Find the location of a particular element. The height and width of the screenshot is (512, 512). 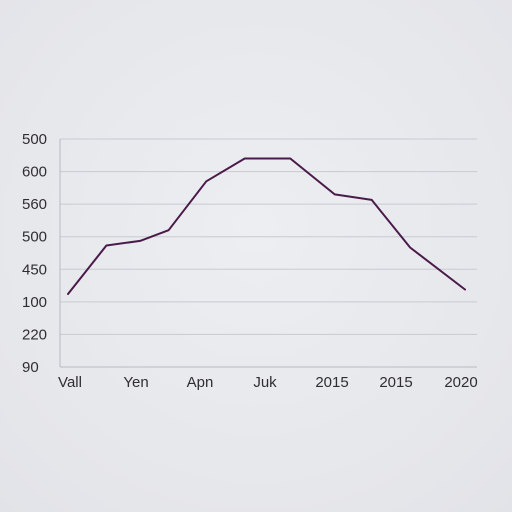

x-tick-label: 2020 is located at coordinates (460, 382).